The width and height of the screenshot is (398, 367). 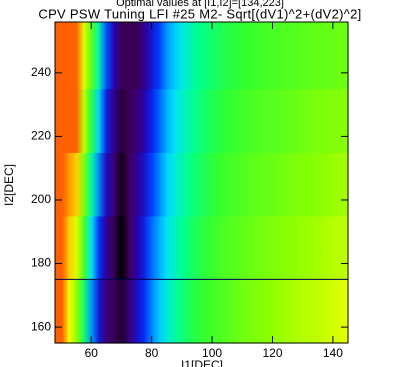 I want to click on y-tick-label: 180, so click(x=41, y=263).